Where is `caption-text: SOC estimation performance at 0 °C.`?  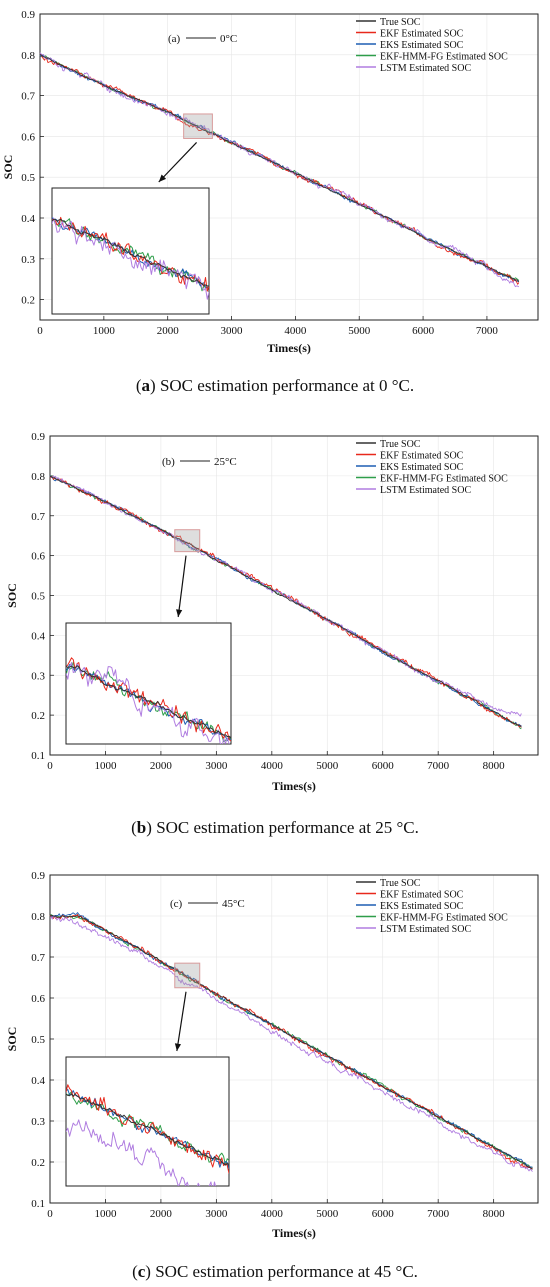 caption-text: SOC estimation performance at 0 °C. is located at coordinates (287, 385).